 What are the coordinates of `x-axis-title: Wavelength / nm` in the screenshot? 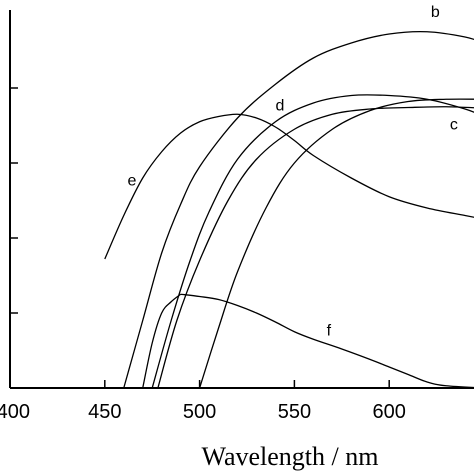 It's located at (290, 456).